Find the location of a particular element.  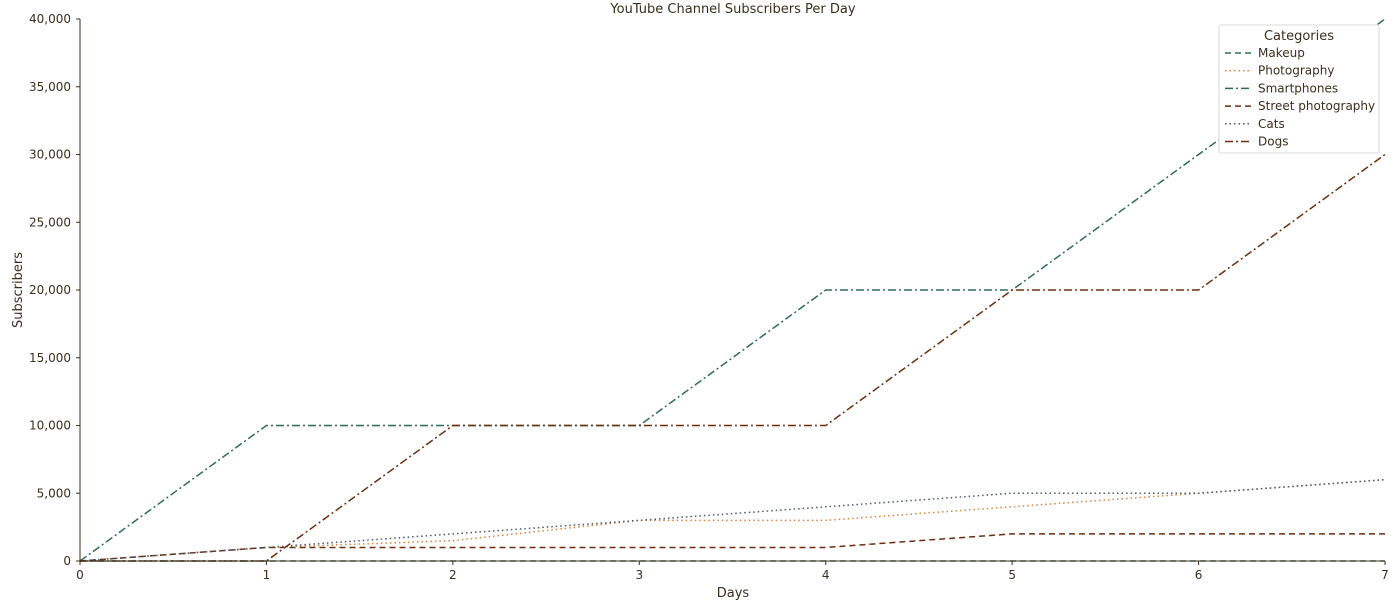

x-ticks: 0 1 2 3 4 5 6 7 is located at coordinates (732, 571).